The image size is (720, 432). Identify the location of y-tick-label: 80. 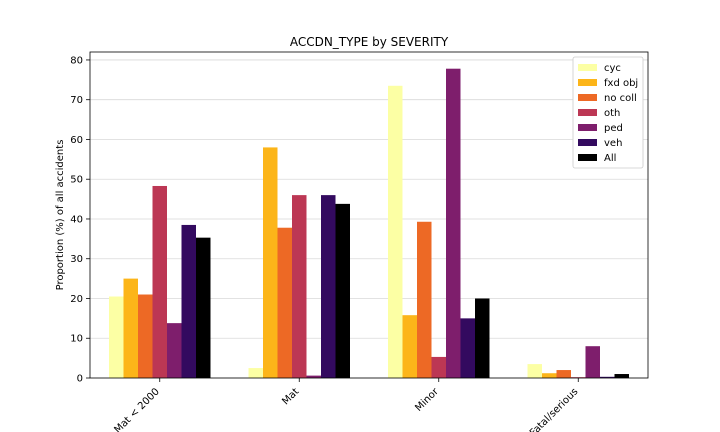
(76, 60).